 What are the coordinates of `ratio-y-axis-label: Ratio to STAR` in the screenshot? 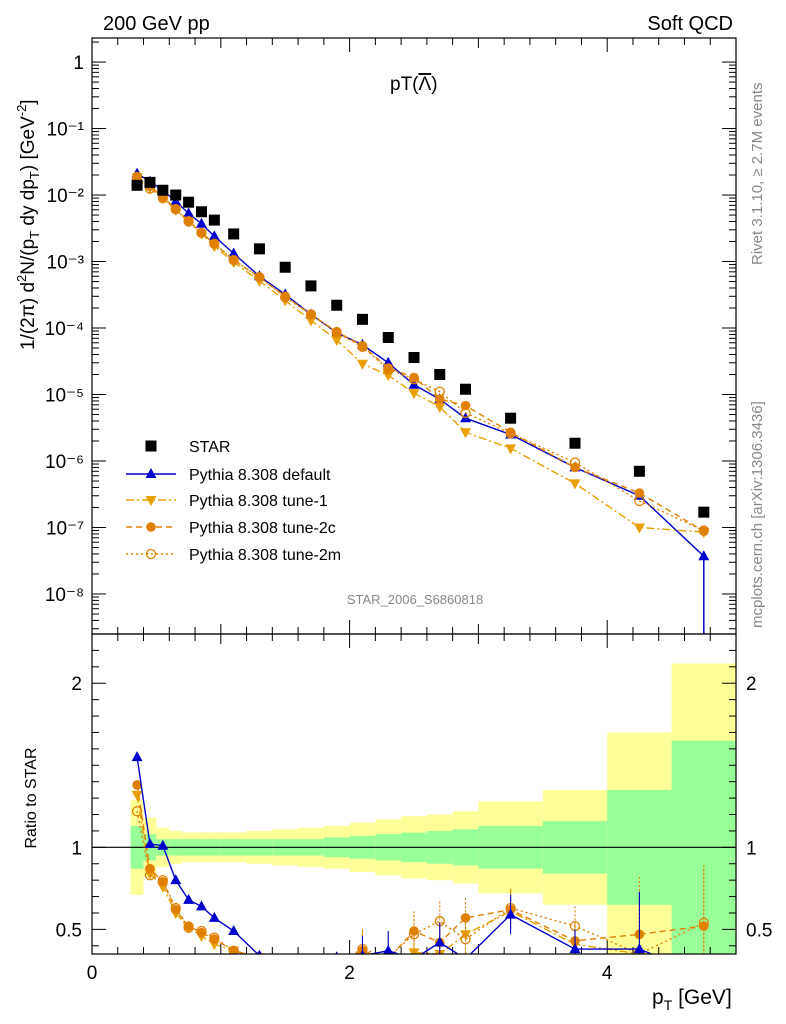 It's located at (31, 797).